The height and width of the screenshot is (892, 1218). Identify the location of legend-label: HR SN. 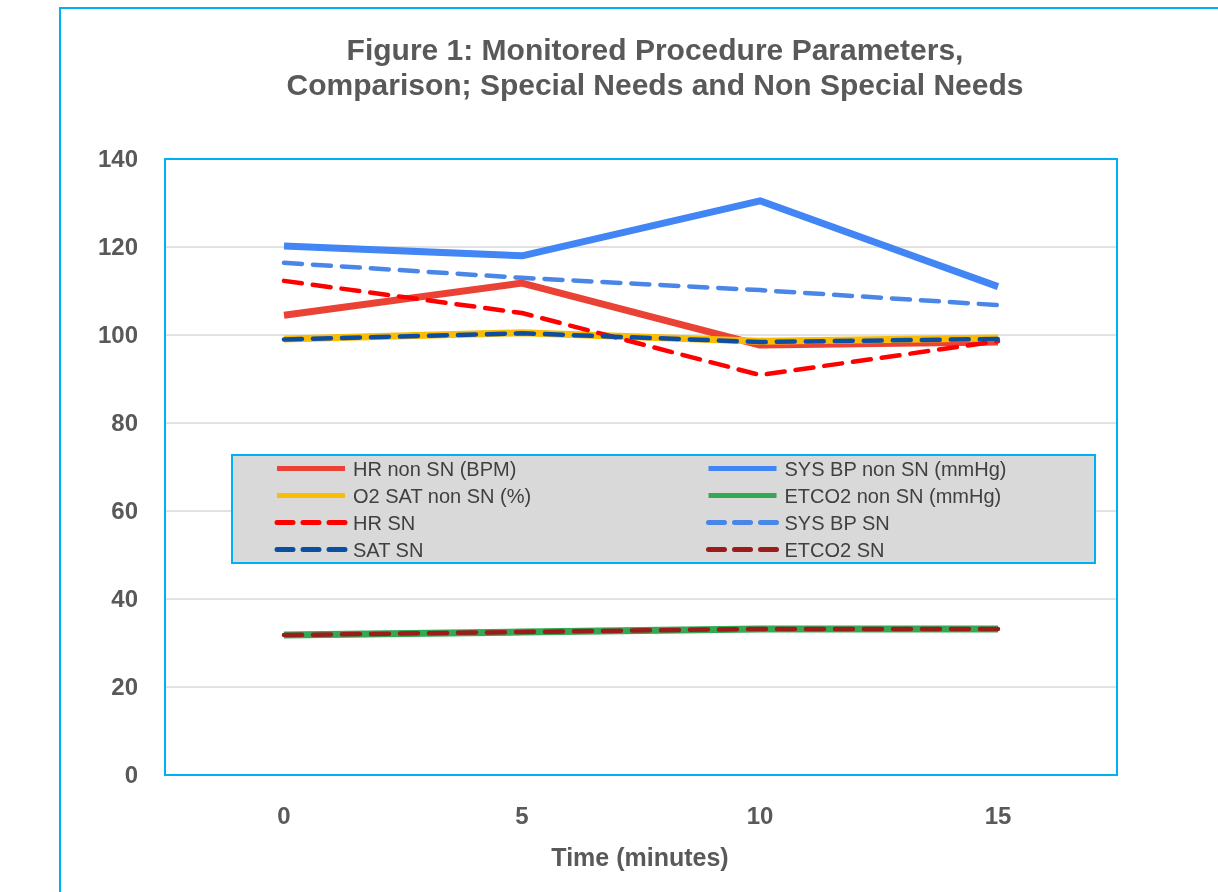
(384, 522).